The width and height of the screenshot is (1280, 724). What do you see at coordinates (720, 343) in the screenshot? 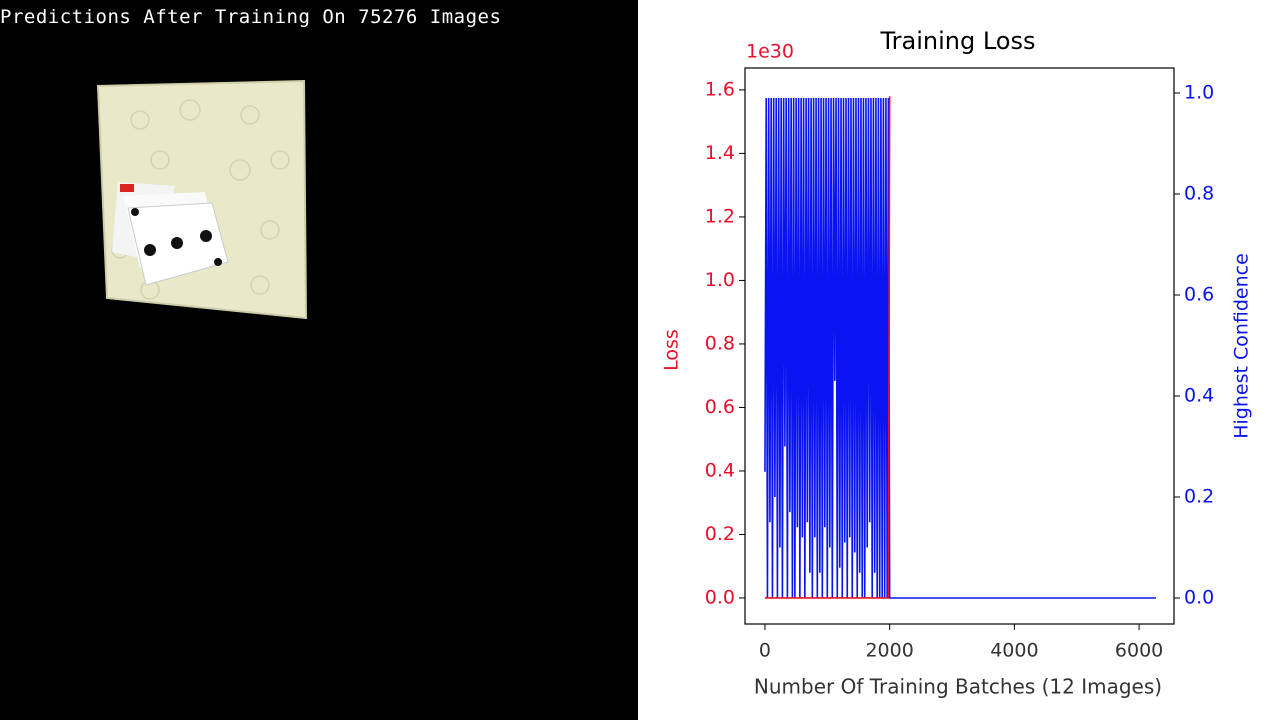
I see `y-tick-label: 0.8` at bounding box center [720, 343].